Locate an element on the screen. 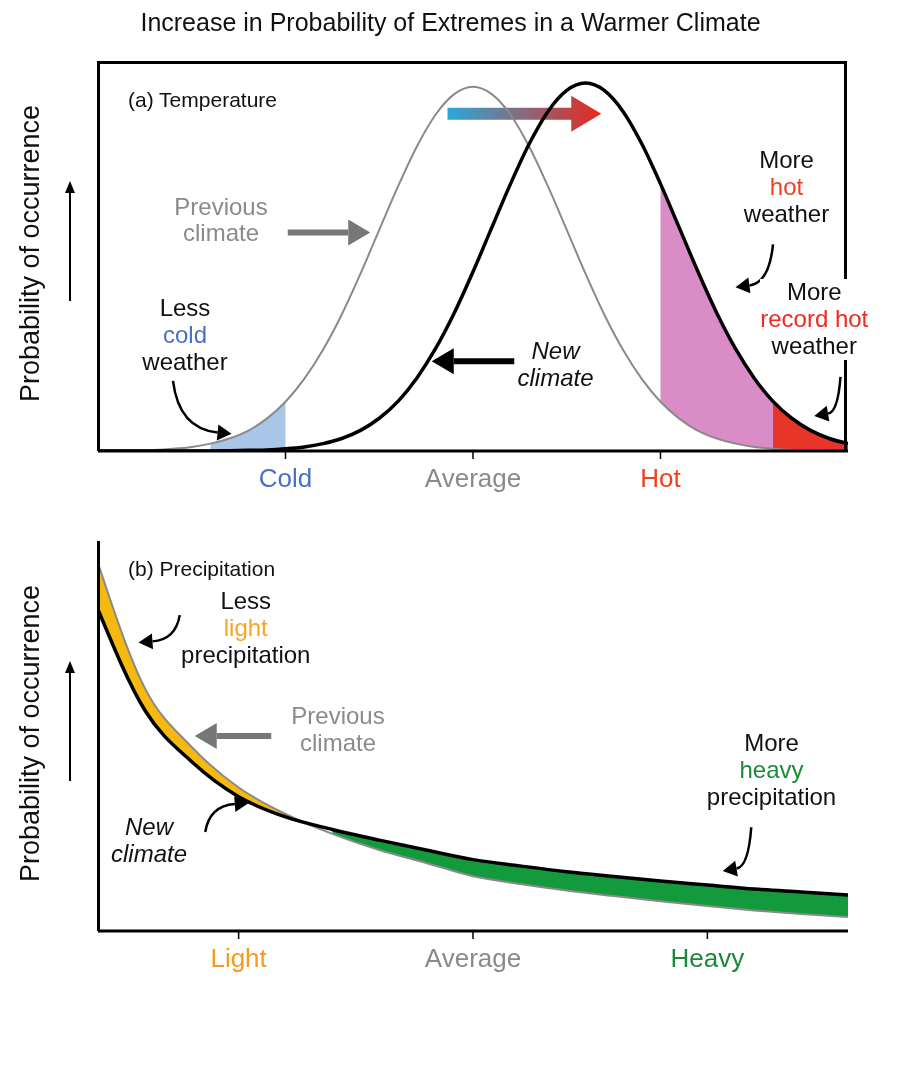 Image resolution: width=907 pixels, height=1071 pixels. x-tick-label: Hot is located at coordinates (661, 478).